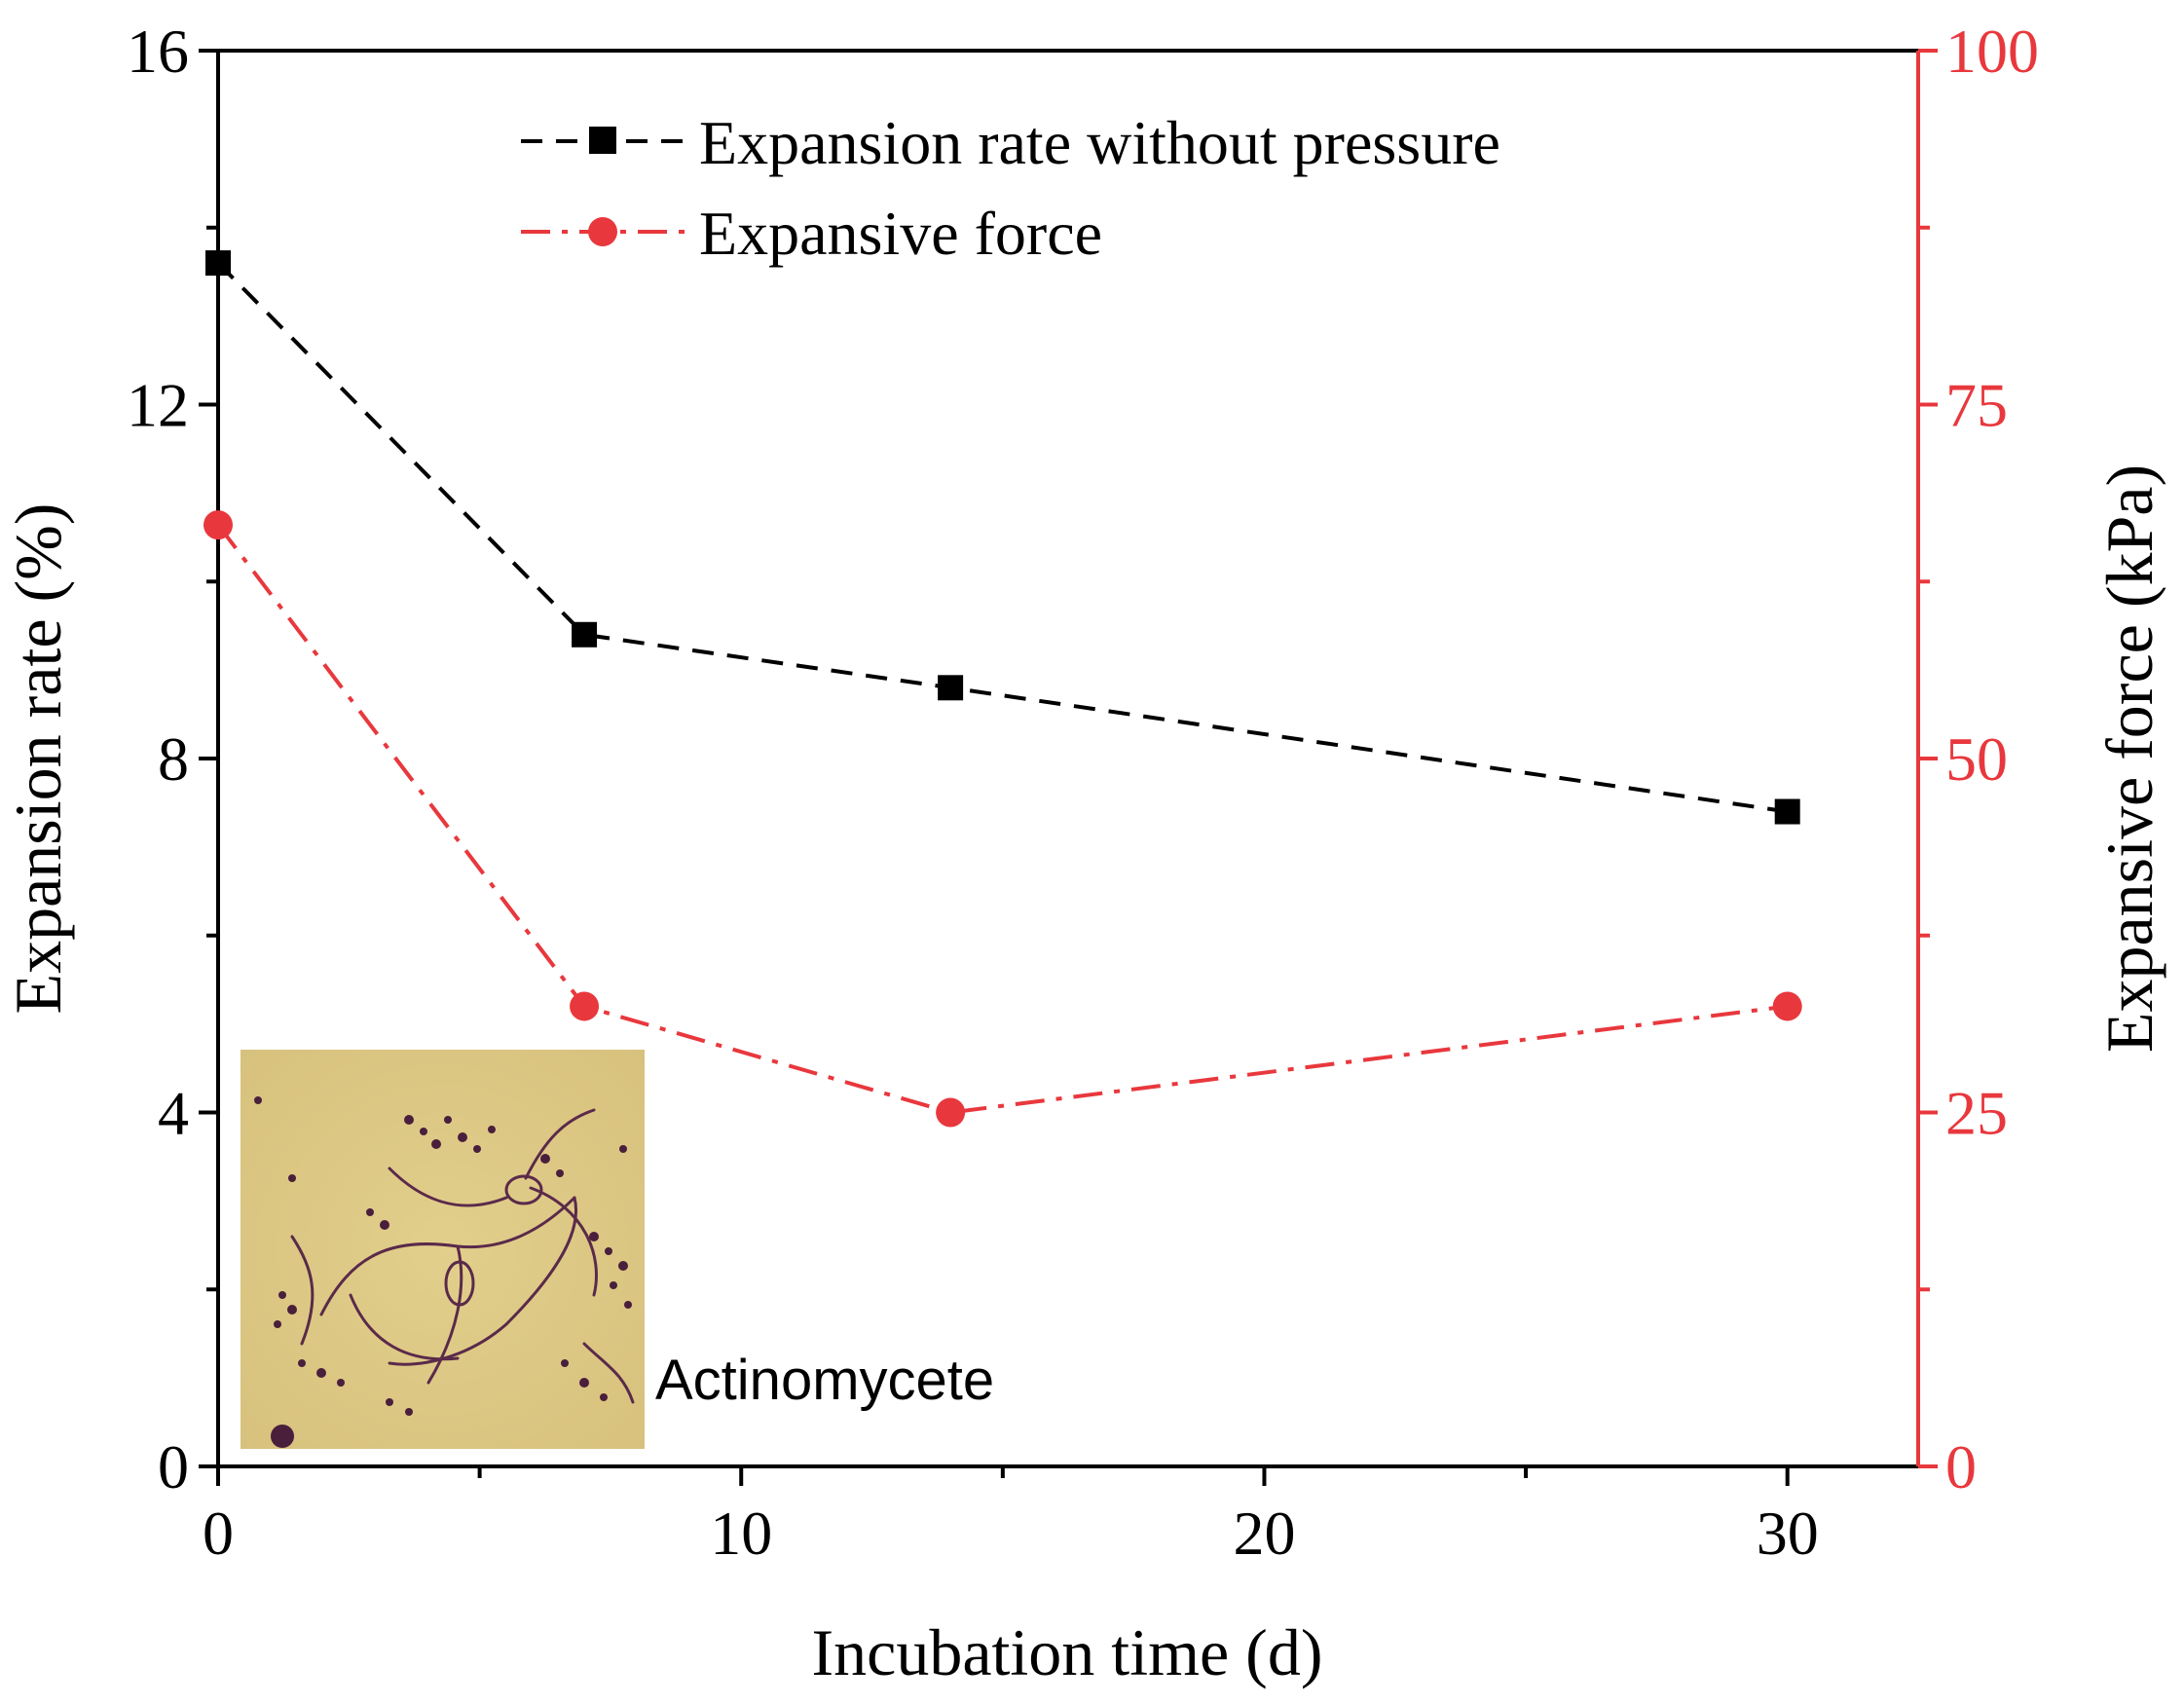 Image resolution: width=2184 pixels, height=1704 pixels. What do you see at coordinates (1099, 142) in the screenshot?
I see `legend-label-expansion-rate: Expansion rate without pressure` at bounding box center [1099, 142].